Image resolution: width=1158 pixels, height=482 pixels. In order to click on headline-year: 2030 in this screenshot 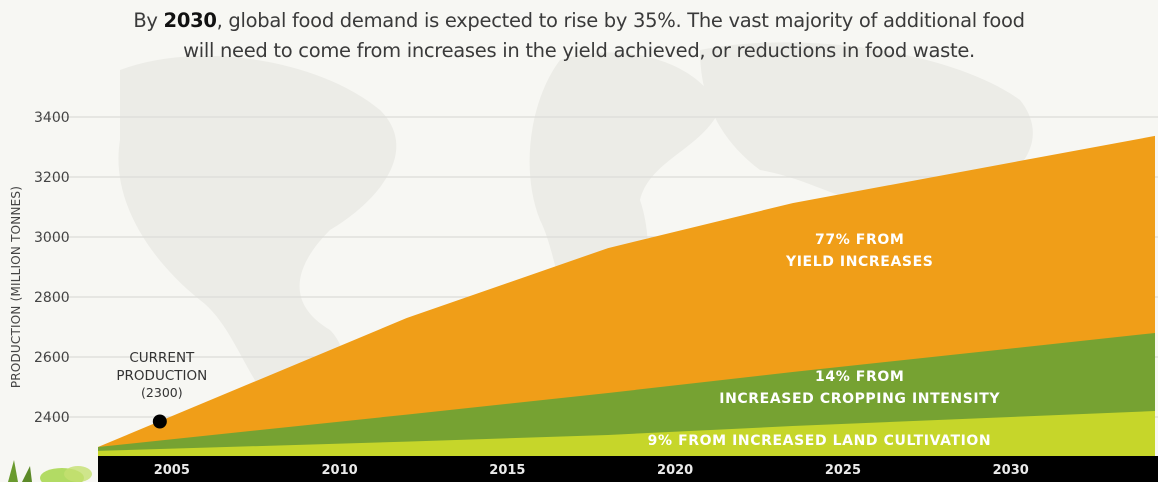, I will do `click(190, 20)`.